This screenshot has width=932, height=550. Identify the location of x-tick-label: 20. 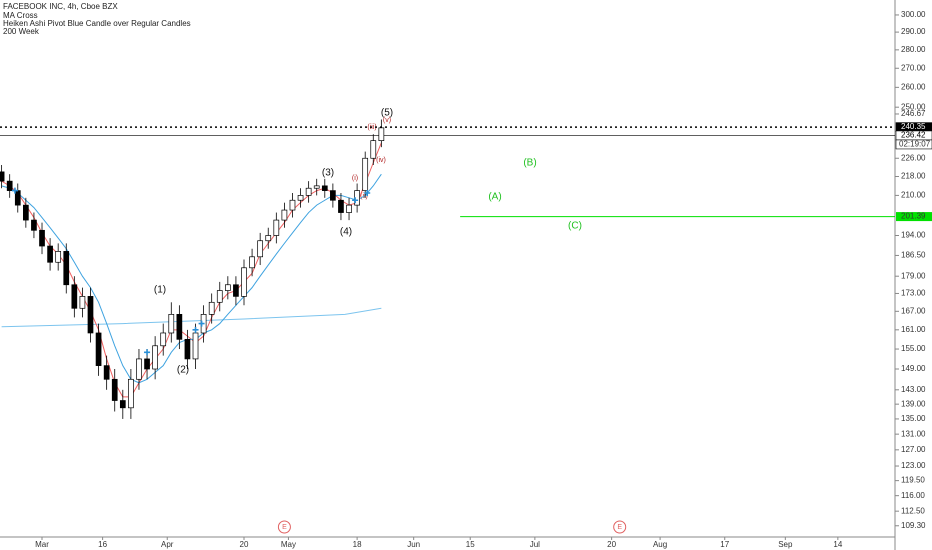
(244, 544).